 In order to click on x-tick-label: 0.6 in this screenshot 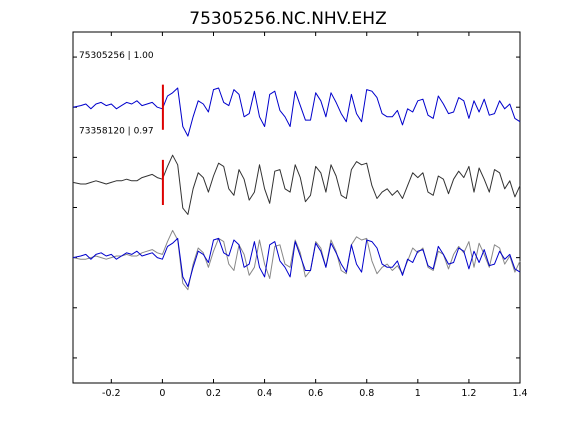, I will do `click(315, 393)`.